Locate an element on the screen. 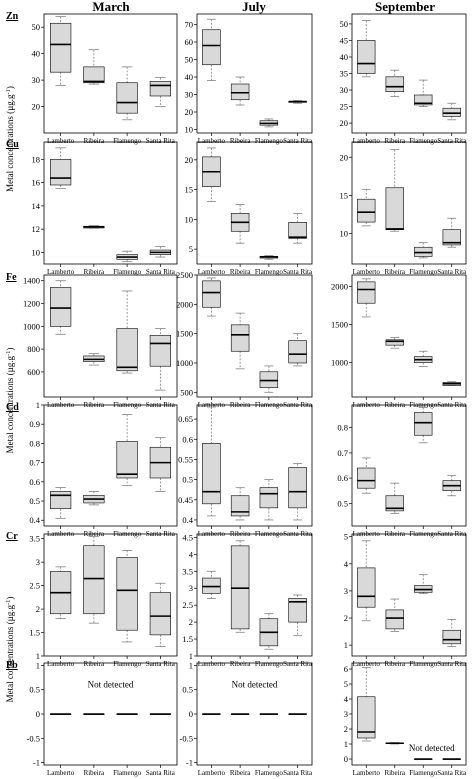 The width and height of the screenshot is (474, 779). y-tick-label: 70 is located at coordinates (189, 25).